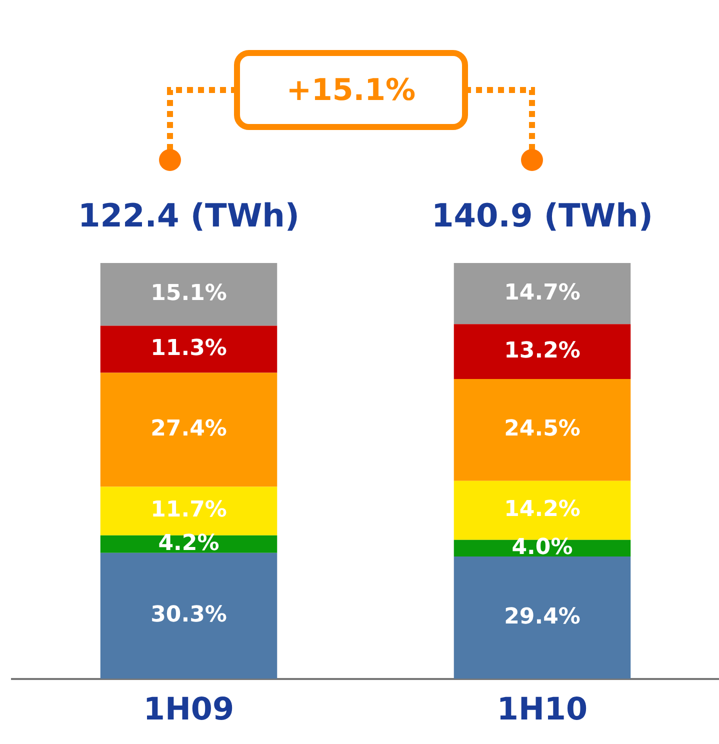 The height and width of the screenshot is (744, 719). I want to click on data-label: 13.2%, so click(542, 351).